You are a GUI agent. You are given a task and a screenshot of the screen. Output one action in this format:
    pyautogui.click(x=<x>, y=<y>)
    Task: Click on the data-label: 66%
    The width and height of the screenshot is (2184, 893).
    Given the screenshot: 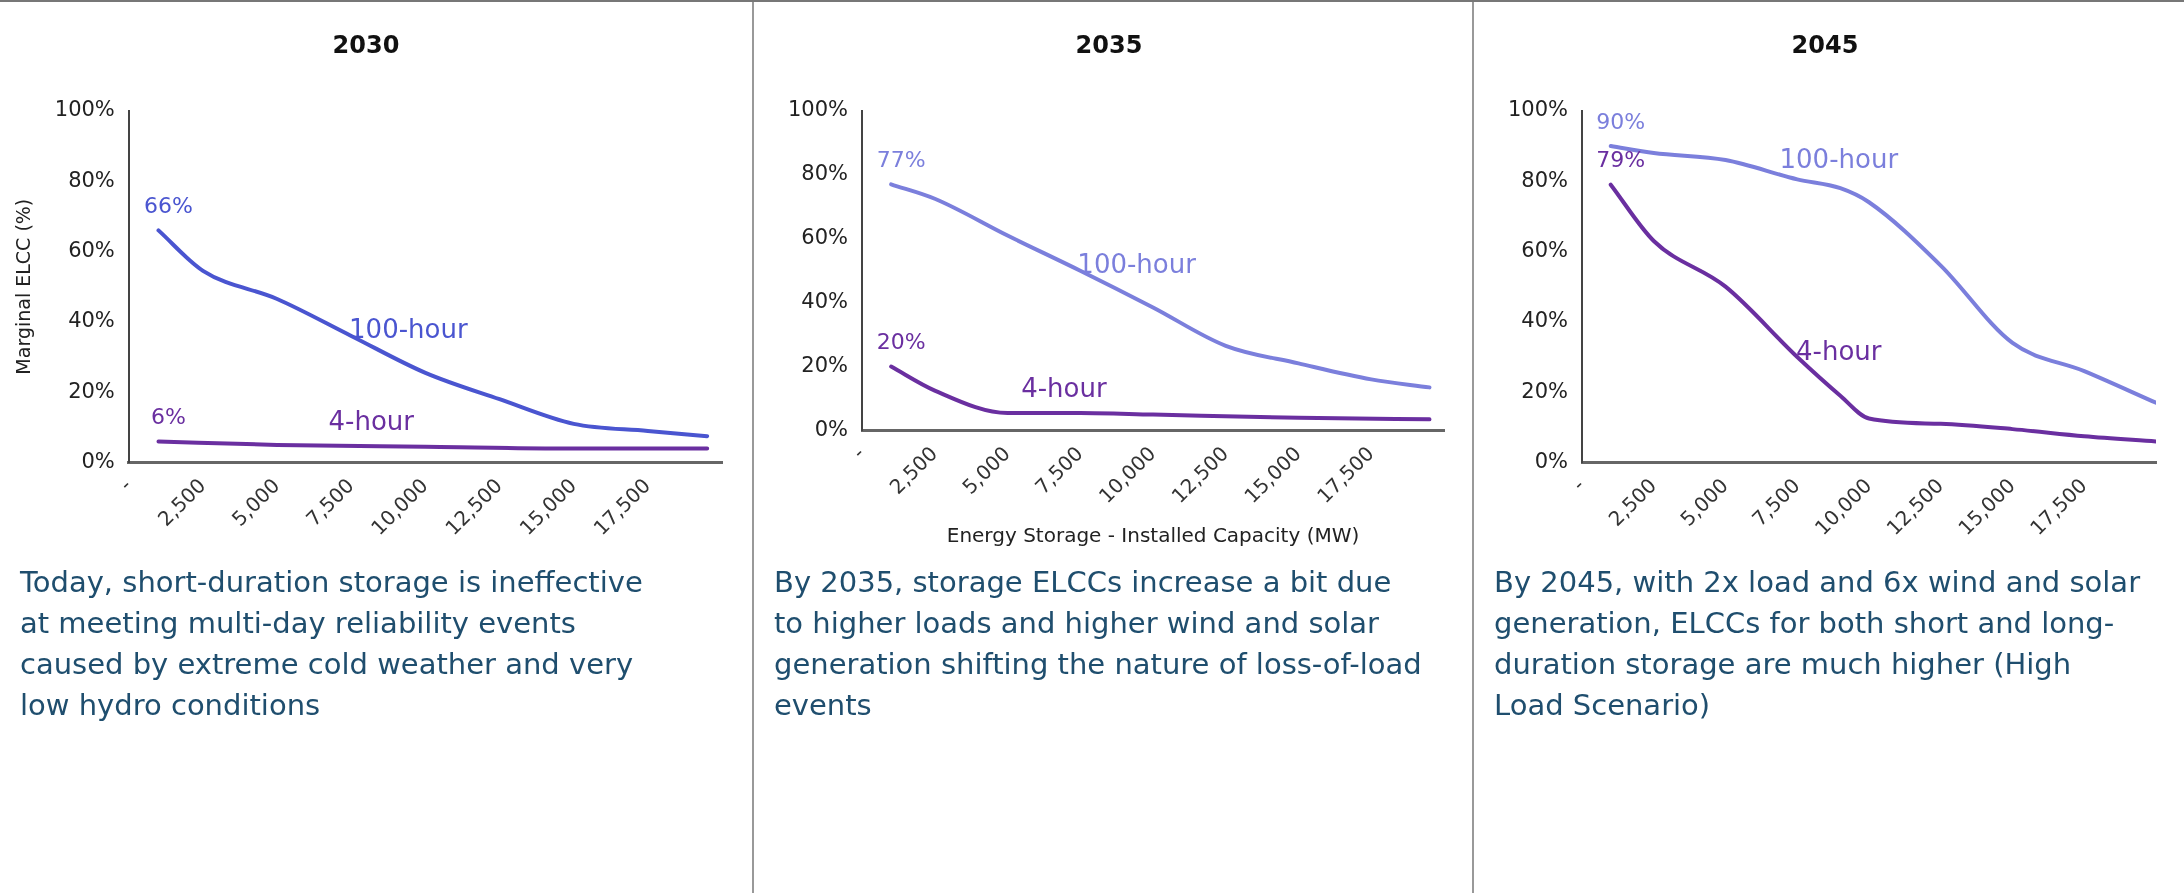 What is the action you would take?
    pyautogui.click(x=168, y=206)
    